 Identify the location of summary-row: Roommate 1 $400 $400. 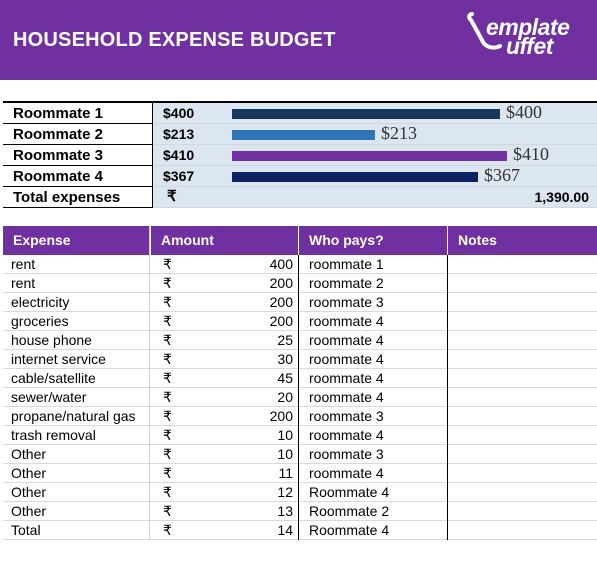
(300, 113).